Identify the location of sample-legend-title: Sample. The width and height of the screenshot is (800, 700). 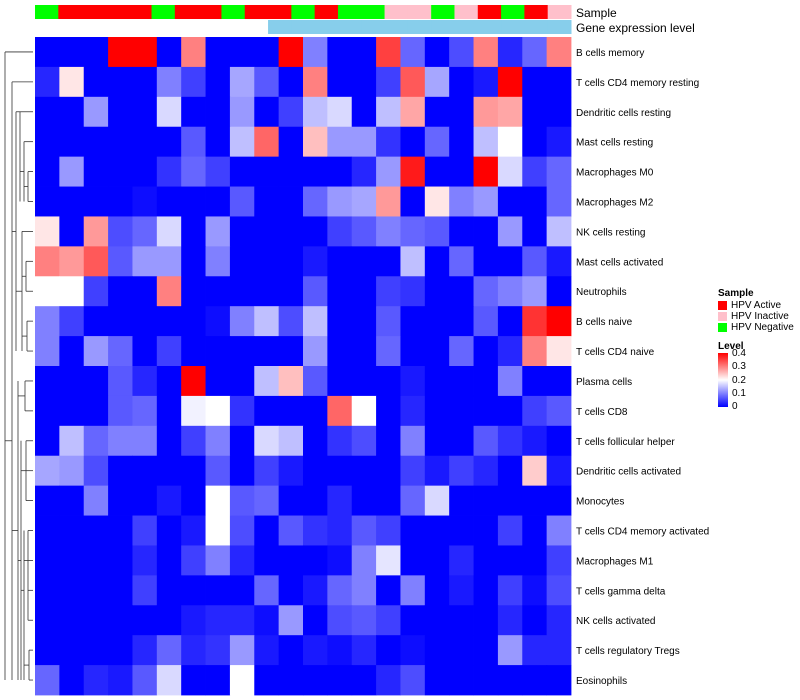
(736, 293).